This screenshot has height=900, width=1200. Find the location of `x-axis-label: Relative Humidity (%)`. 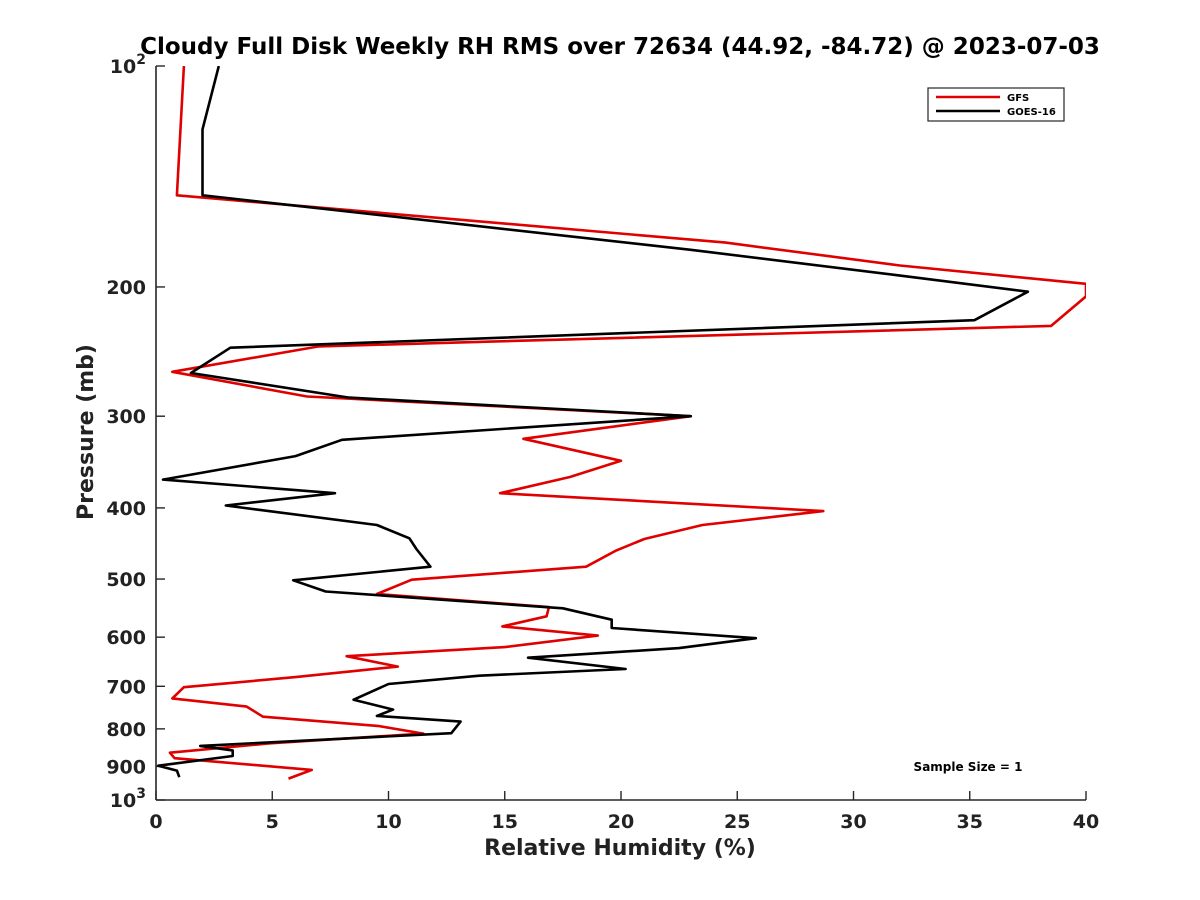

x-axis-label: Relative Humidity (%) is located at coordinates (620, 848).